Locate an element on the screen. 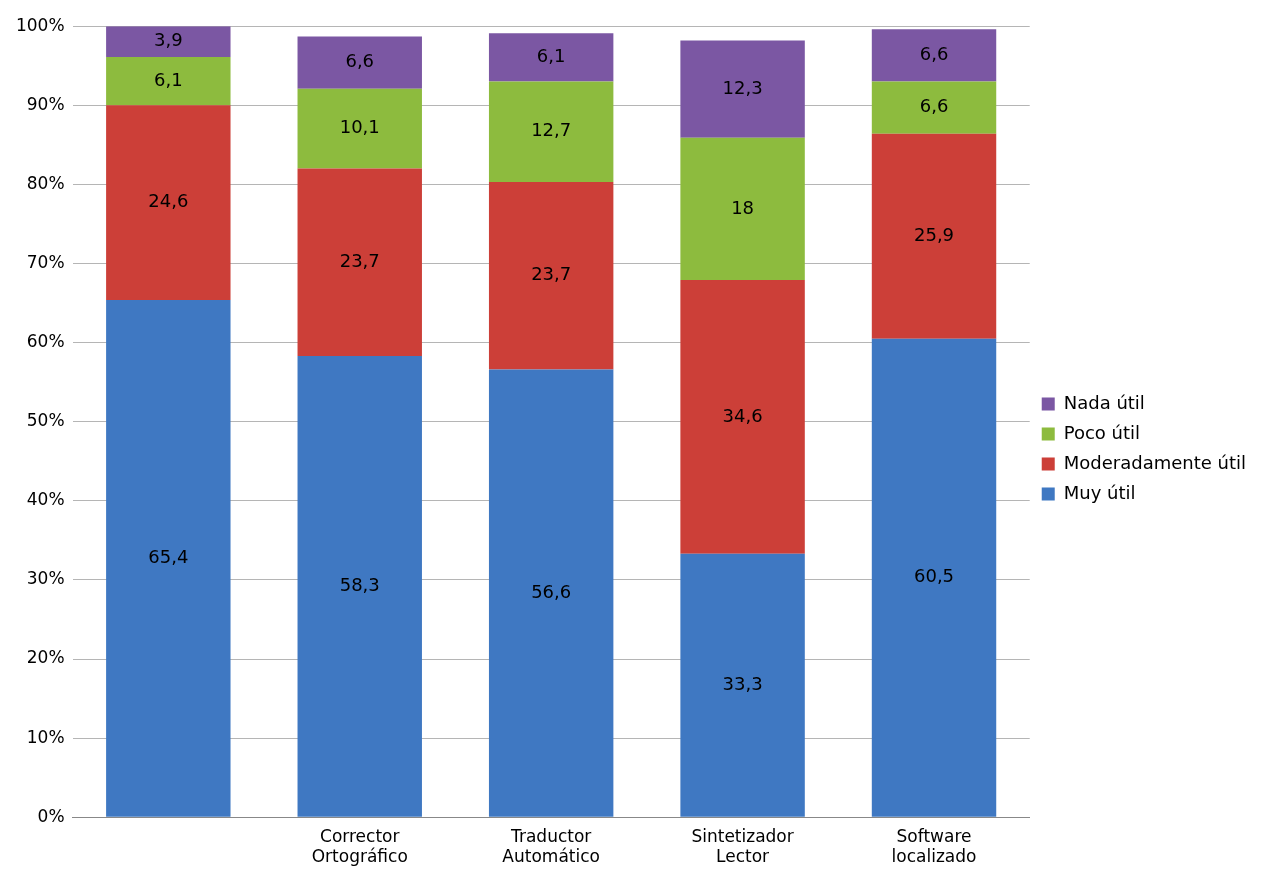 The height and width of the screenshot is (888, 1274). data-label: 65,4 is located at coordinates (168, 556).